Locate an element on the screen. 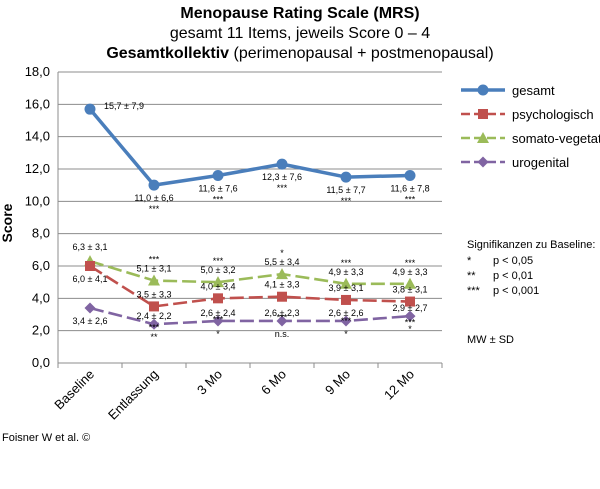 This screenshot has height=489, width=600. sig-label-gesamt-3: *** is located at coordinates (282, 188).